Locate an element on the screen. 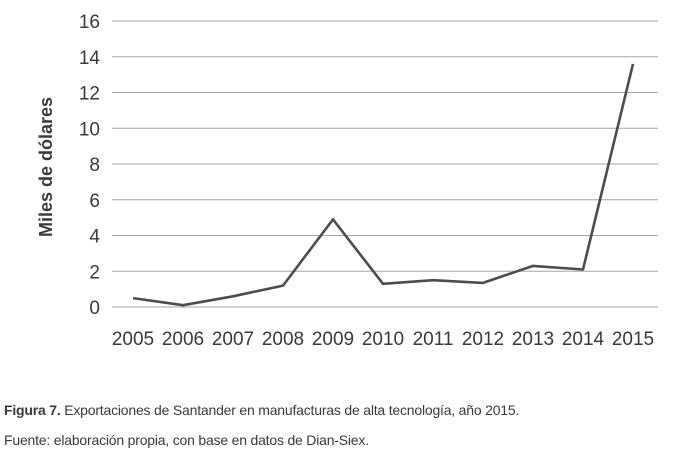  figure-label: Figura 7. is located at coordinates (32, 410).